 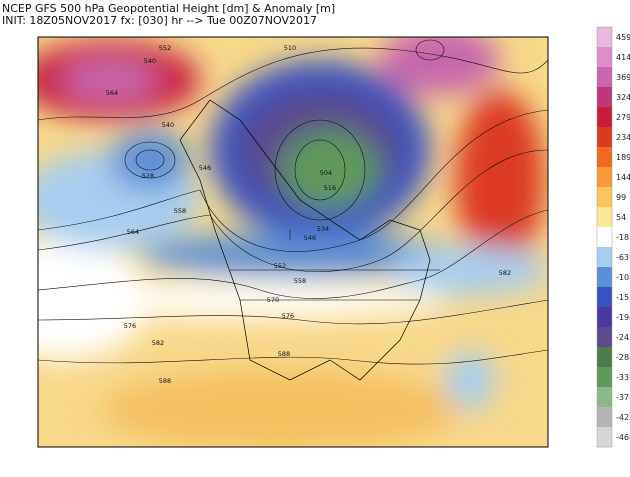 What do you see at coordinates (148, 176) in the screenshot?
I see `contour-label: 528` at bounding box center [148, 176].